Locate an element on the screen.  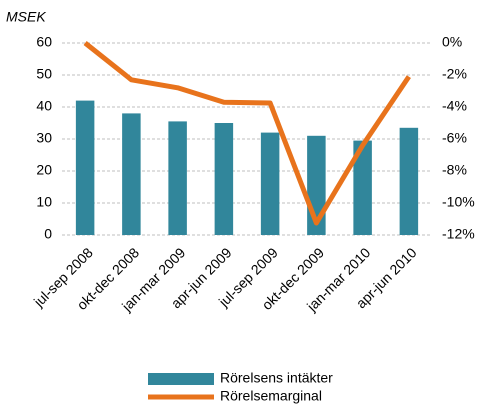
y-tick-label: 30 is located at coordinates (44, 138).